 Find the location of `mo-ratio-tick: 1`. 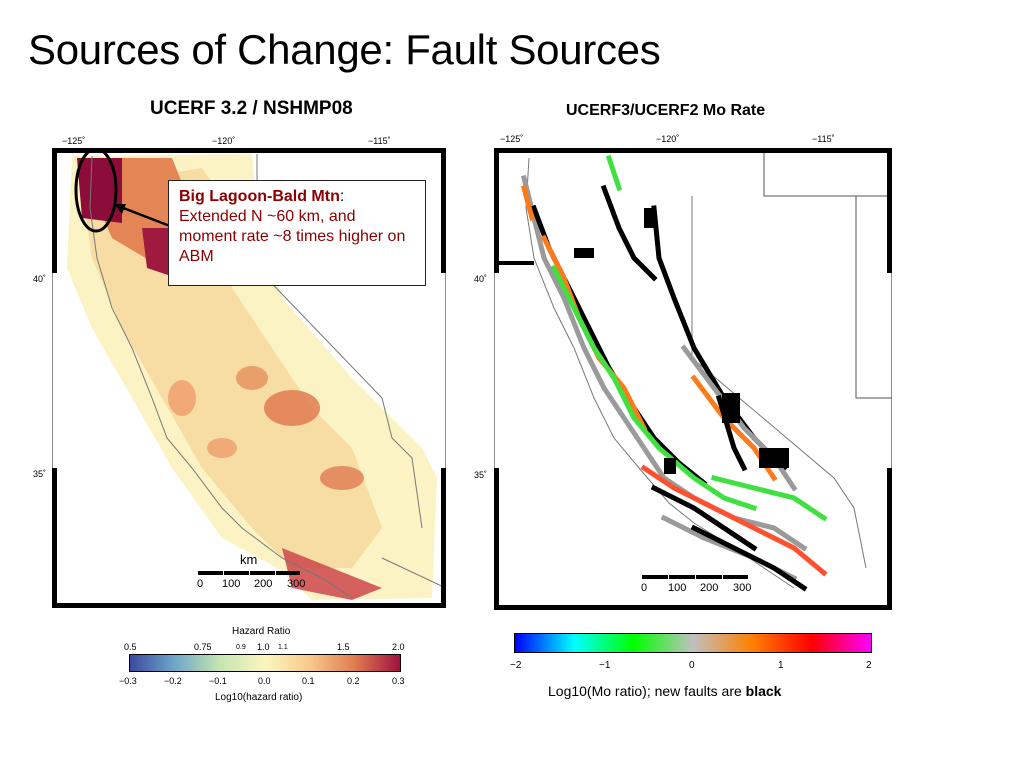

mo-ratio-tick: 1 is located at coordinates (781, 665).